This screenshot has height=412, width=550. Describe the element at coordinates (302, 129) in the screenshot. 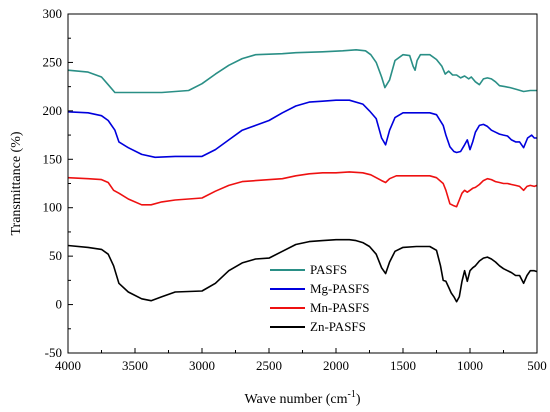

I see `series-line-mg-pasfs` at that location.